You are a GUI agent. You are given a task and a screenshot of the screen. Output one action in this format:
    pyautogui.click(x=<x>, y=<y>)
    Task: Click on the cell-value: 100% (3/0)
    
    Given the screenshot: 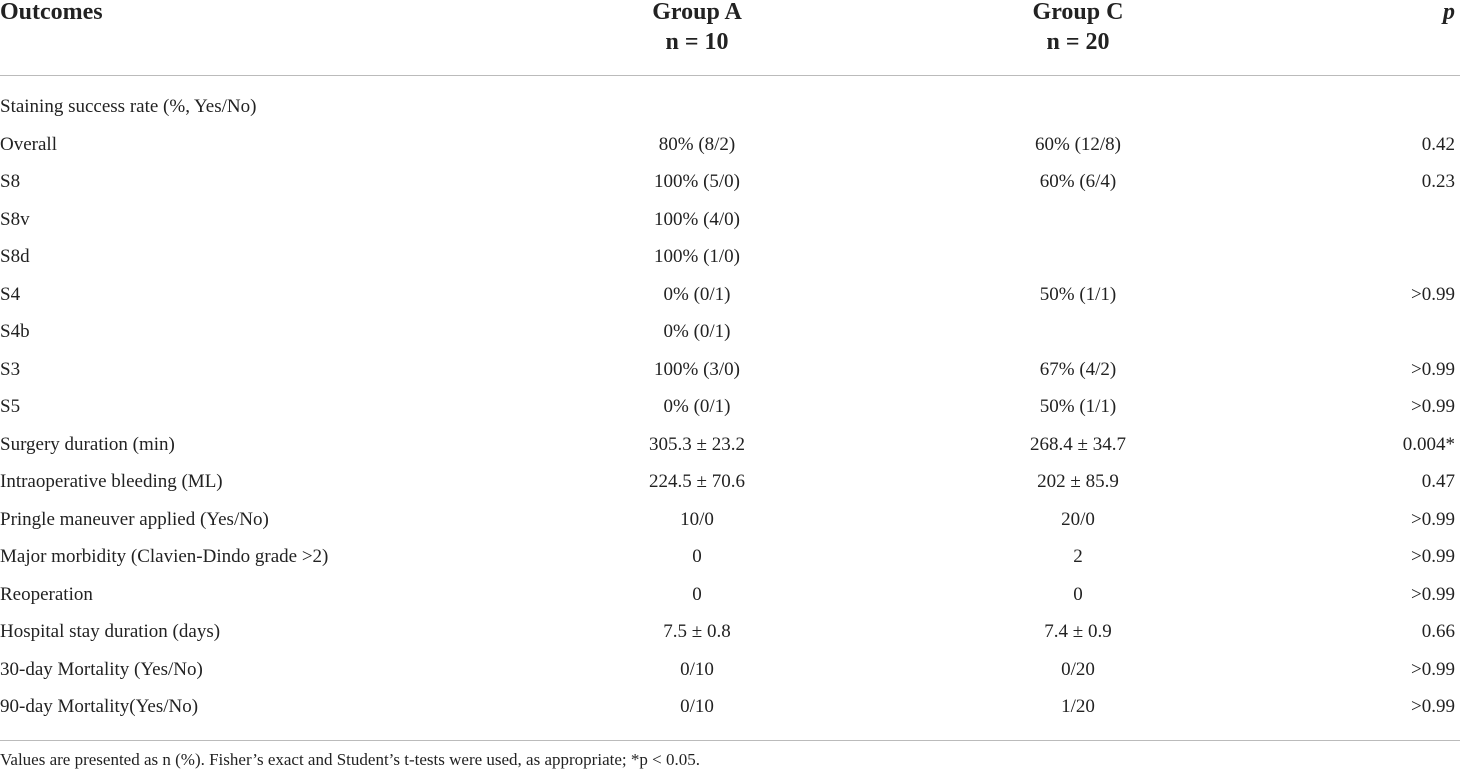 What is the action you would take?
    pyautogui.click(x=697, y=369)
    